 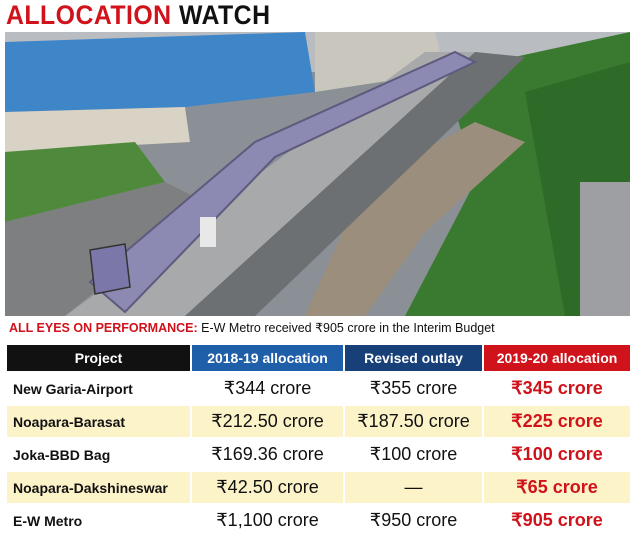 What do you see at coordinates (98, 454) in the screenshot?
I see `project-cell: Joka-BBD Bag` at bounding box center [98, 454].